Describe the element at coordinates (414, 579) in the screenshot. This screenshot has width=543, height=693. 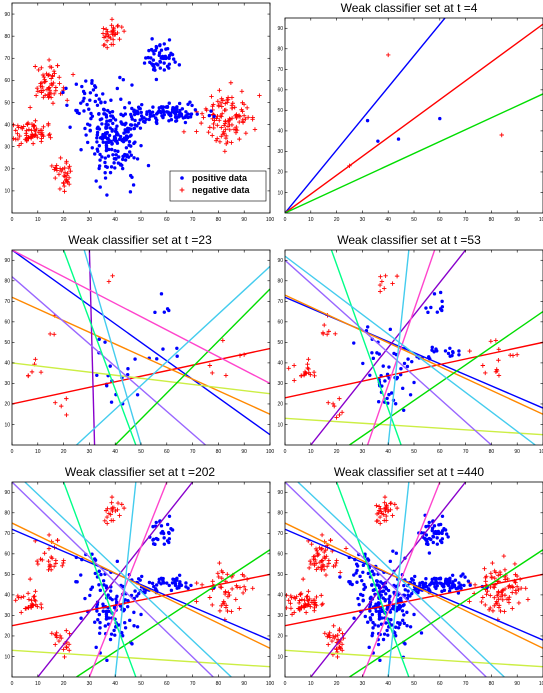
I see `plot-area` at that location.